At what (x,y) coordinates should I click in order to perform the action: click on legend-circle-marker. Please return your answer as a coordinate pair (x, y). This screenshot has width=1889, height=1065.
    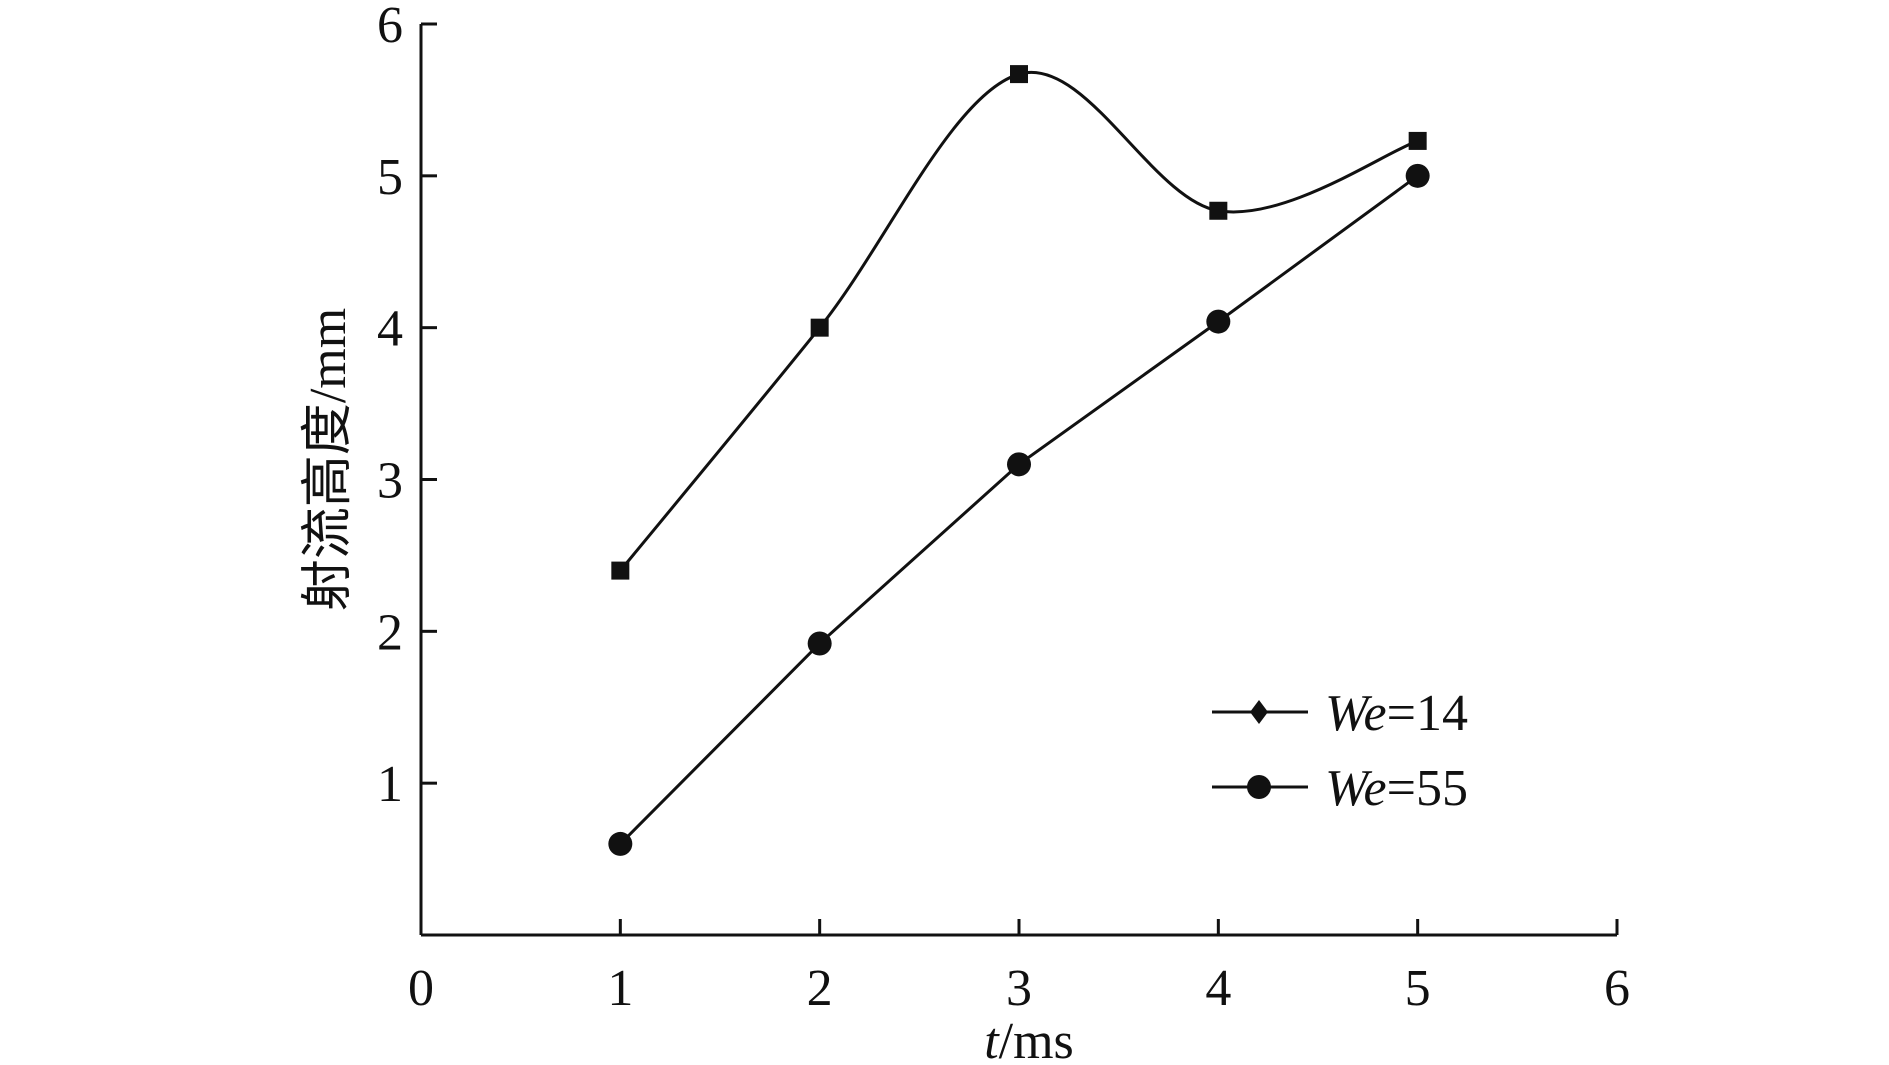
    Looking at the image, I should click on (1259, 787).